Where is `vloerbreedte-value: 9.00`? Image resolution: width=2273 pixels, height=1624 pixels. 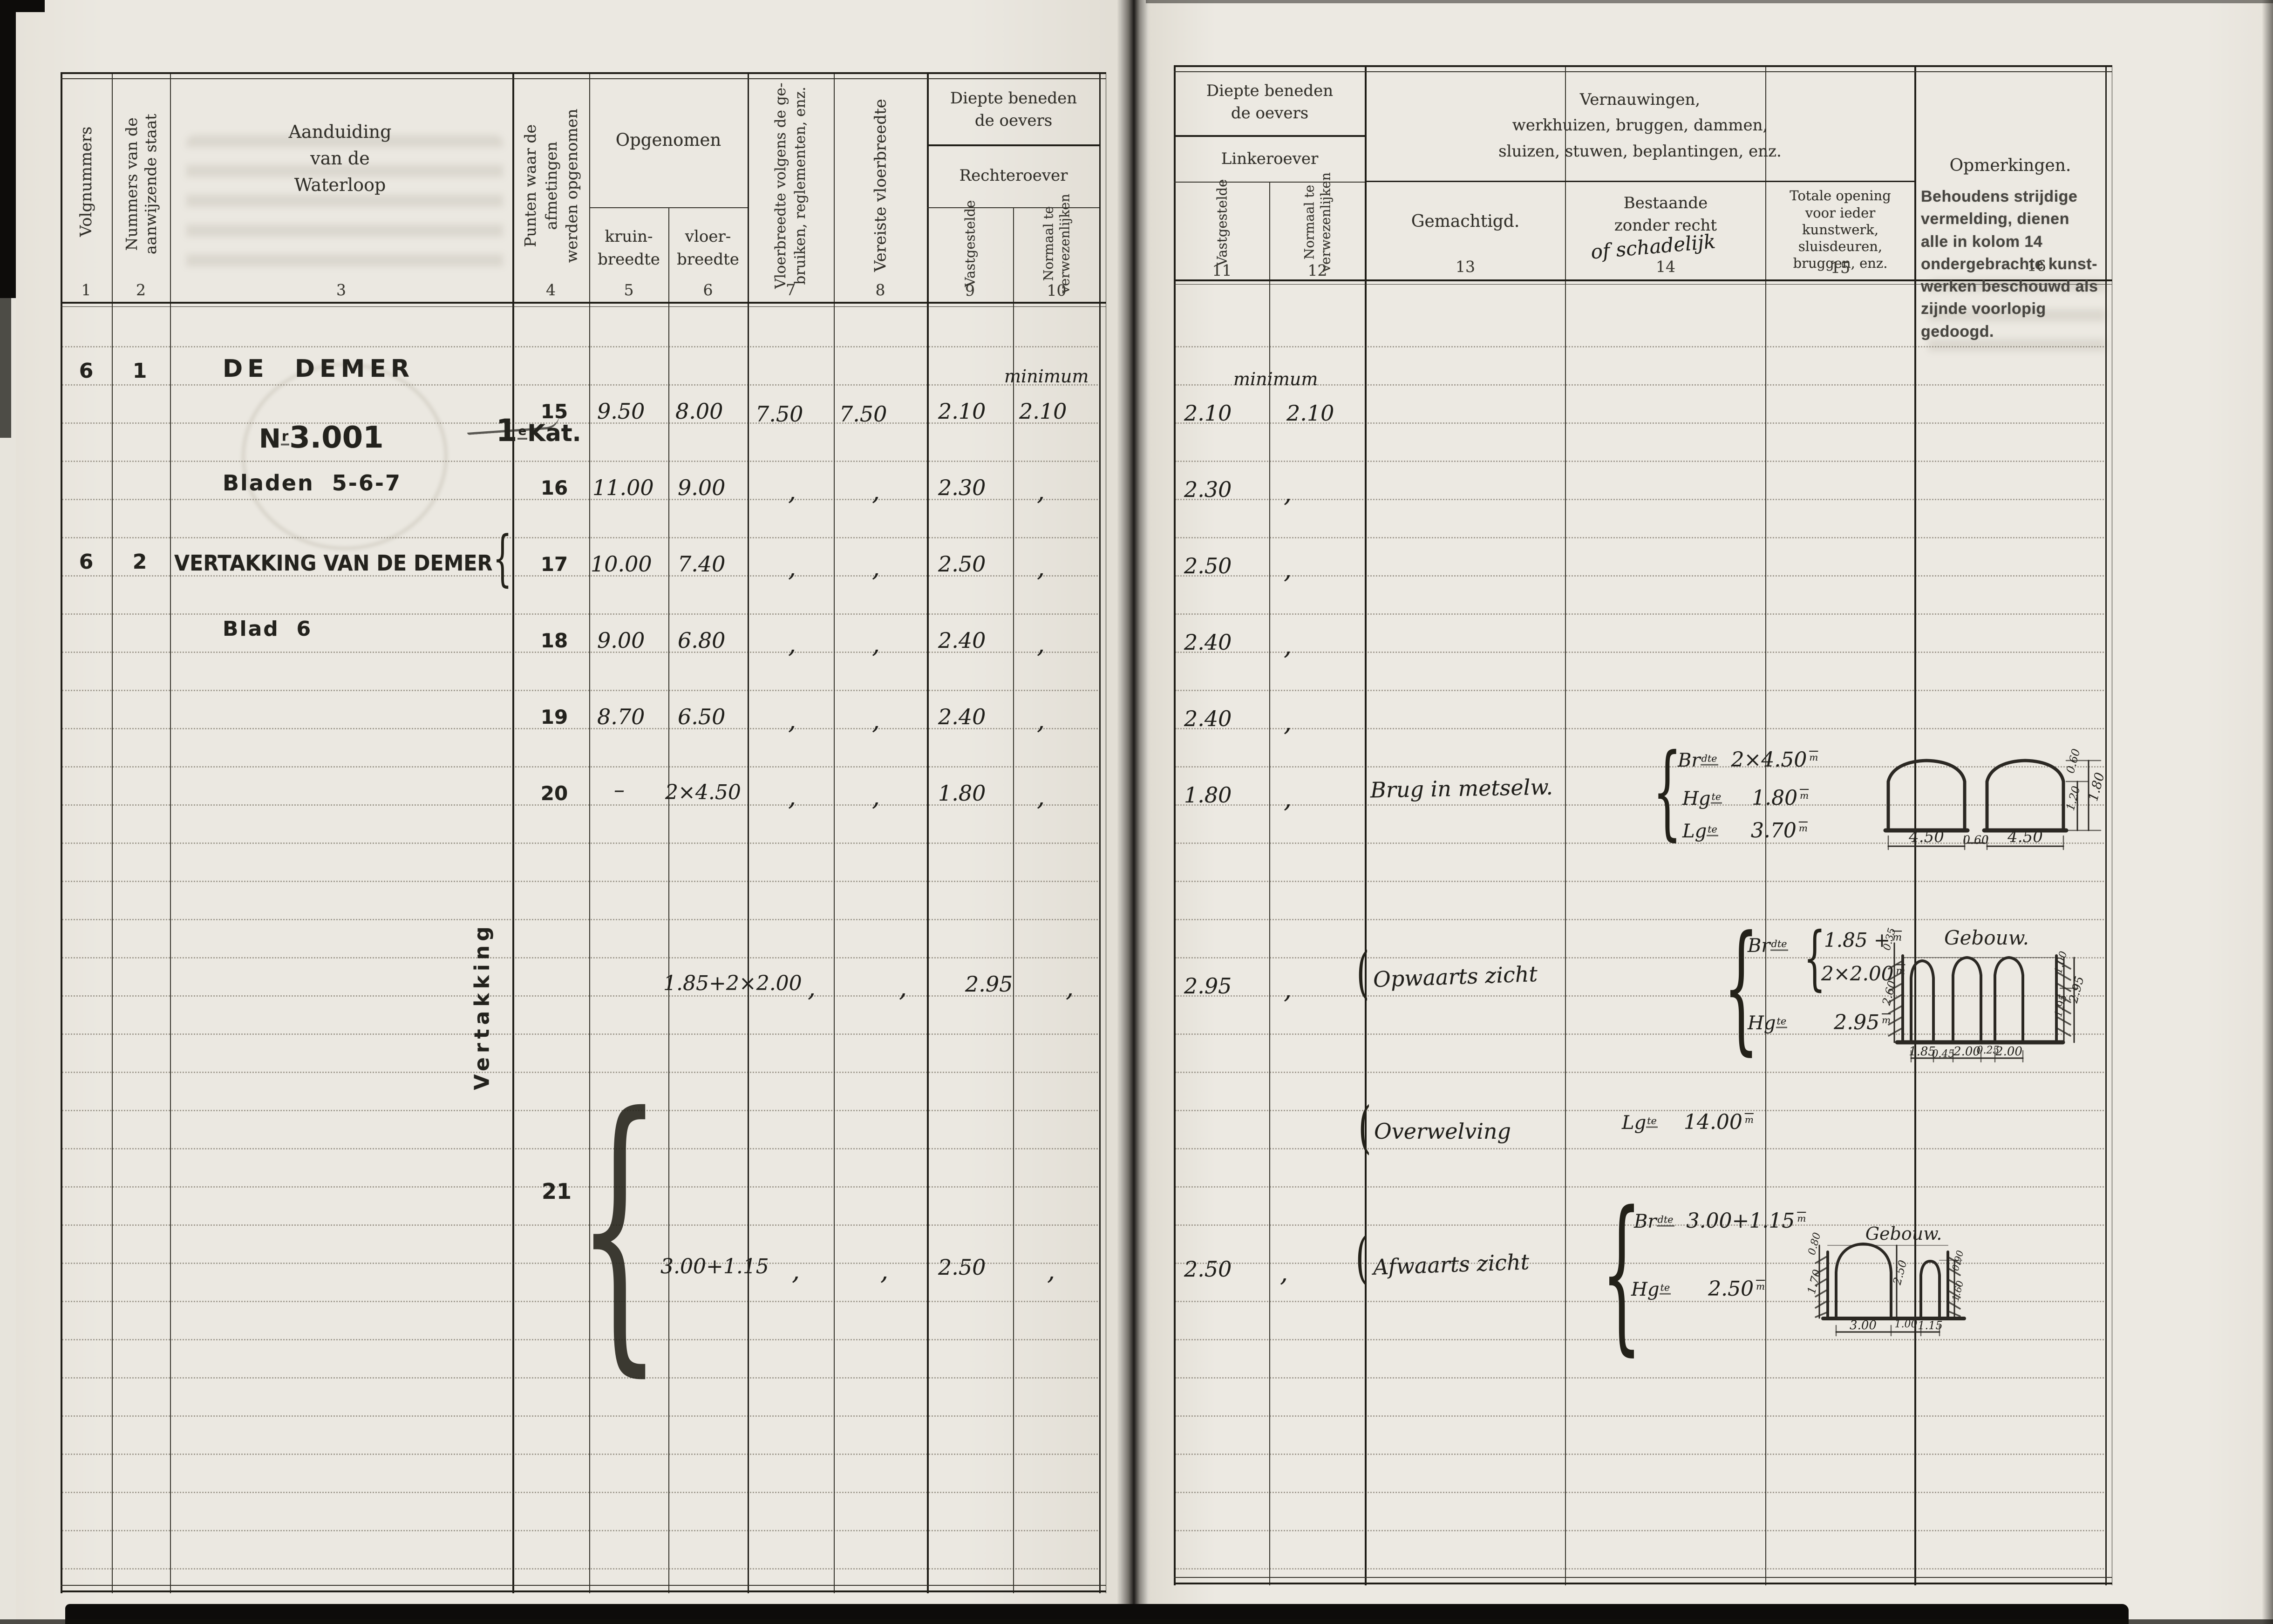 vloerbreedte-value: 9.00 is located at coordinates (702, 488).